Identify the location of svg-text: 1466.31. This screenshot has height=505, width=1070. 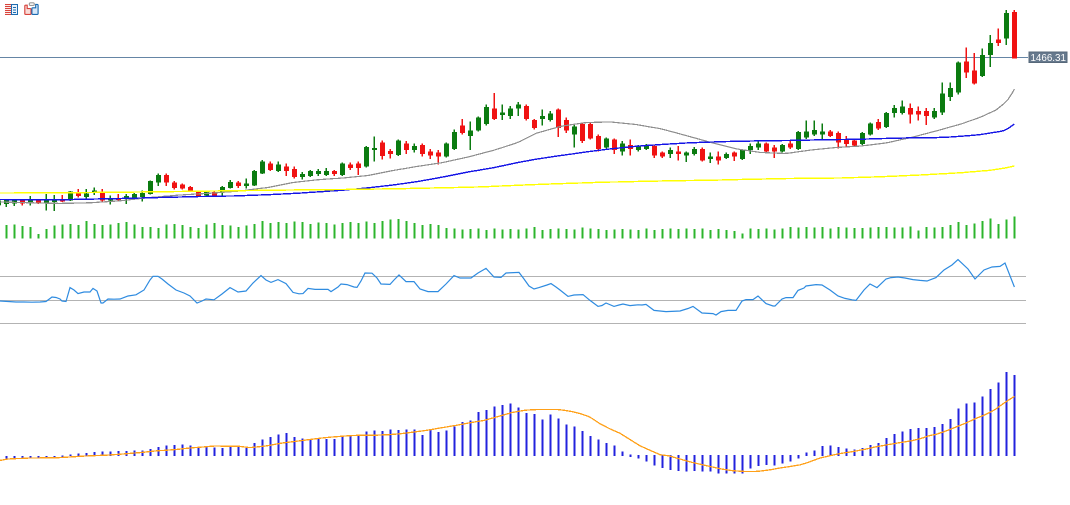
(1047, 58).